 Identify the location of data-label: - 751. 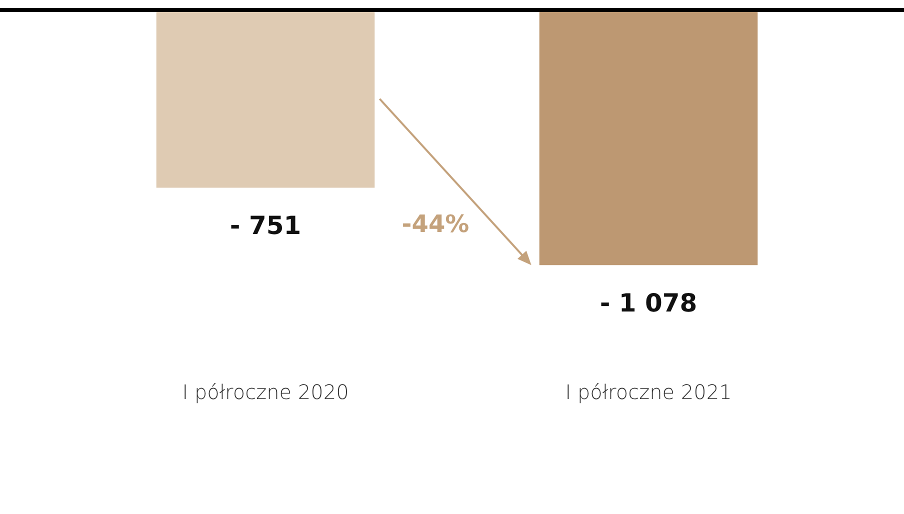
(266, 225).